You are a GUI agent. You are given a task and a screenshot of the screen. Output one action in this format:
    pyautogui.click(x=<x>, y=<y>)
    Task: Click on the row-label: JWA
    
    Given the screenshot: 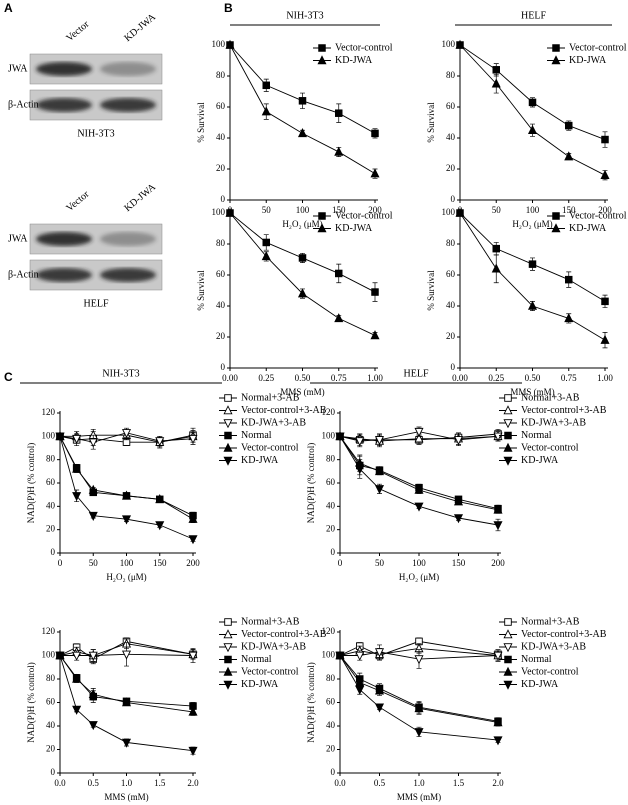 What is the action you would take?
    pyautogui.click(x=18, y=68)
    